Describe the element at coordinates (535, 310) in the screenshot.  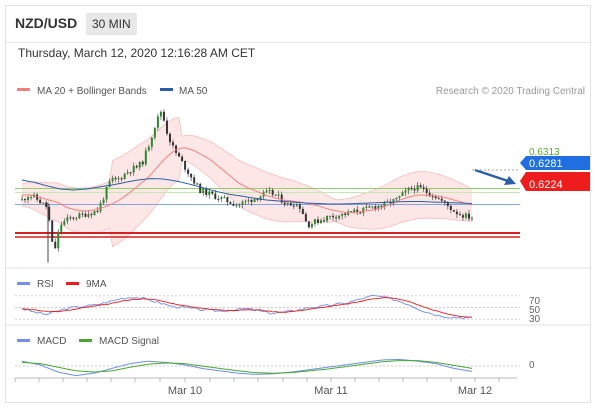
I see `rsi-tick-50: 50` at that location.